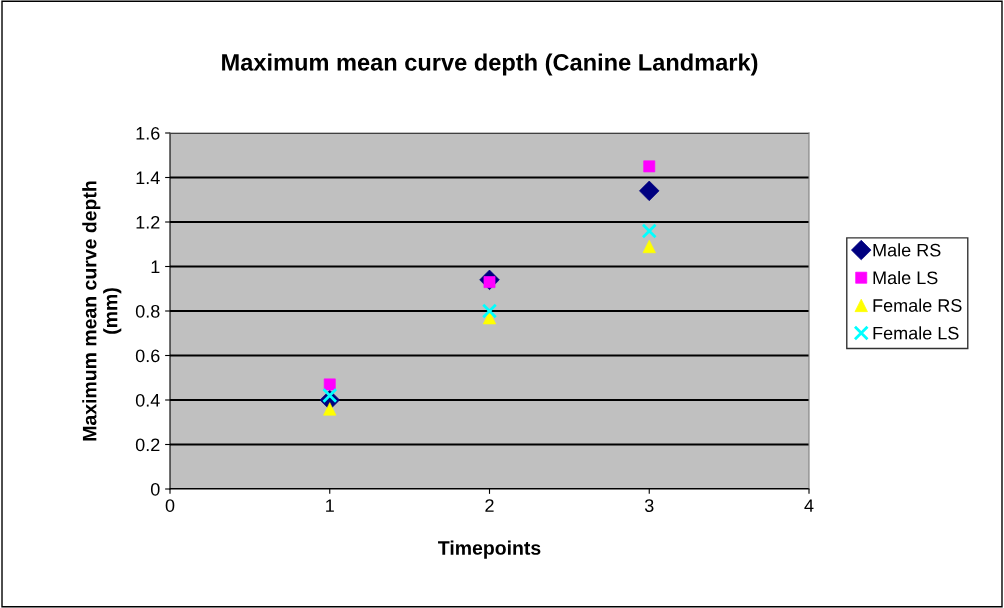 The height and width of the screenshot is (608, 1004). I want to click on y-tick-label: 1, so click(155, 267).